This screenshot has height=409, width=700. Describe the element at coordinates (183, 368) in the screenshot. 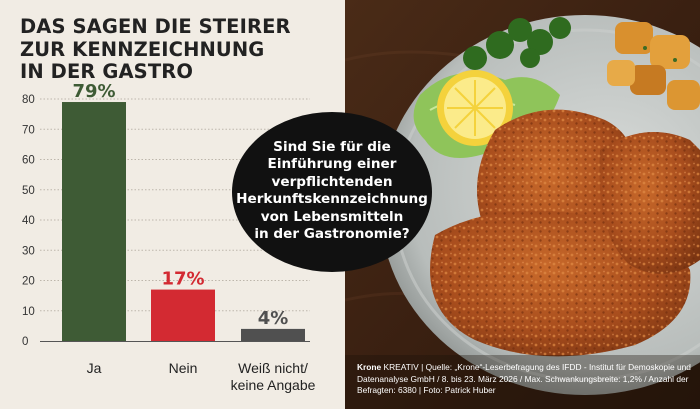

I see `category-label: Nein` at that location.